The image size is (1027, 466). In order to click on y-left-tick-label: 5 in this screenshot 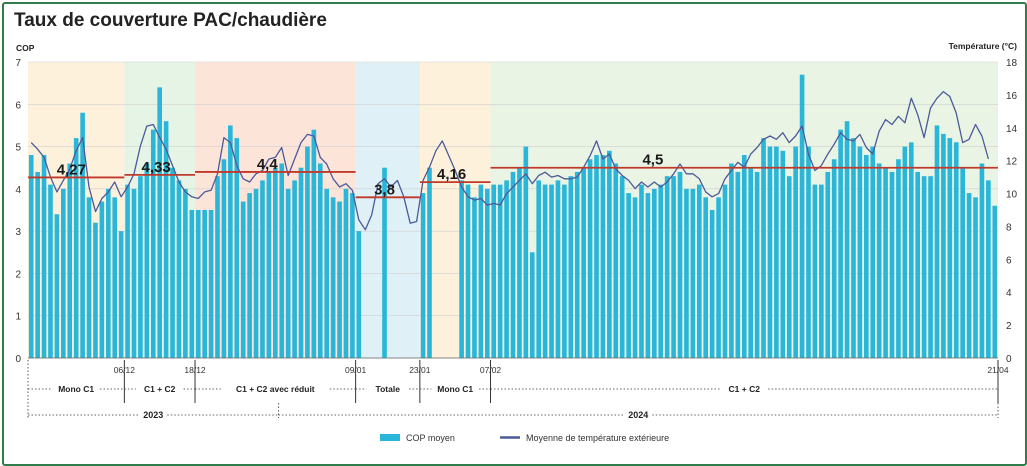, I will do `click(18, 148)`.